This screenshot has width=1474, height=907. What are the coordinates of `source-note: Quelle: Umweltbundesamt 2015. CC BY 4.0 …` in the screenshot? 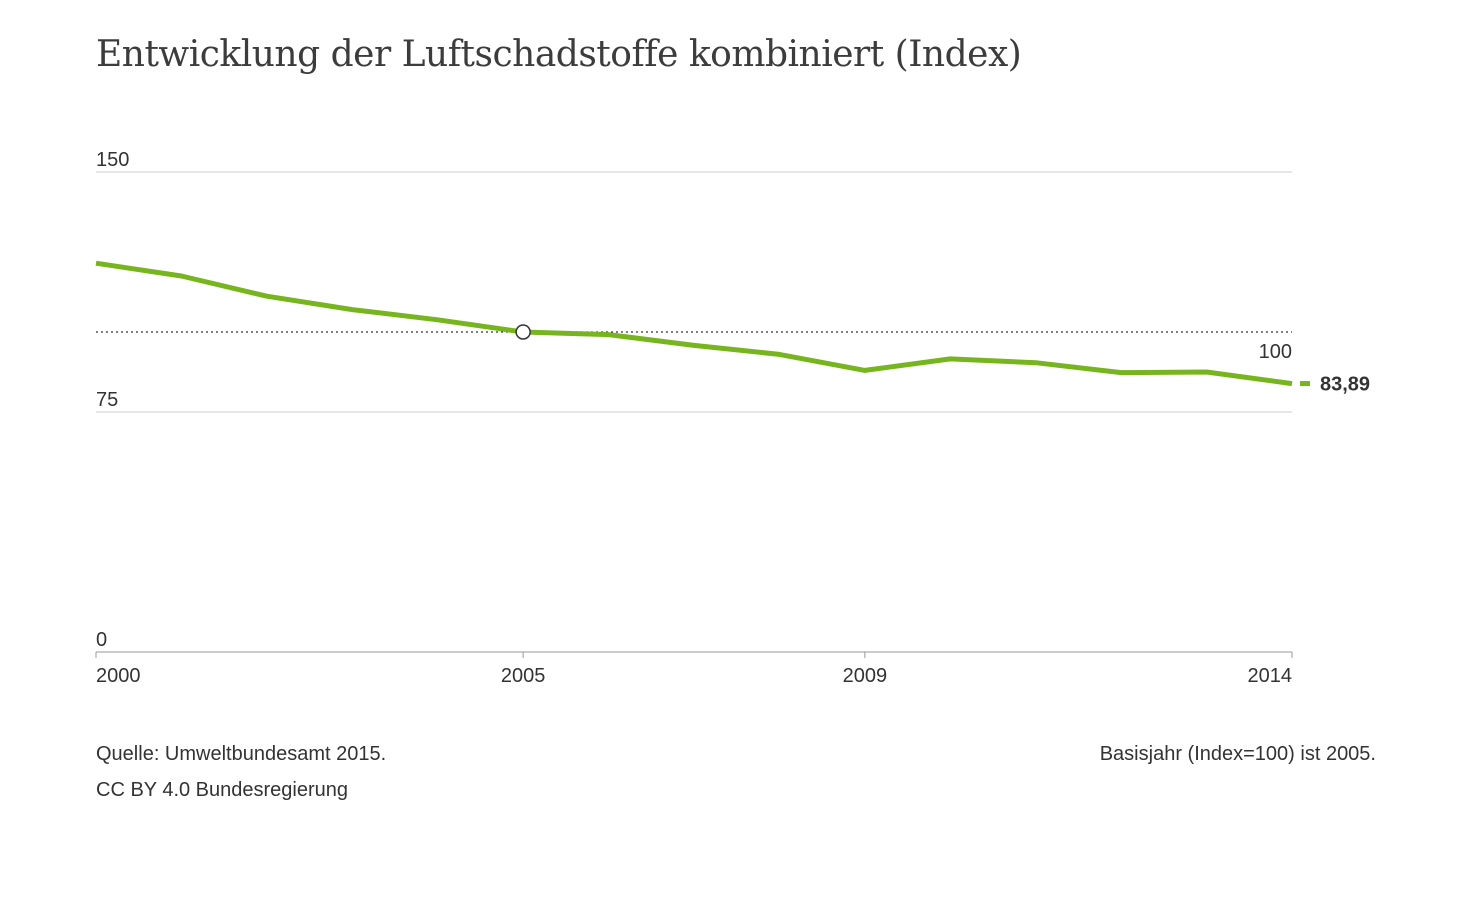 It's located at (241, 772).